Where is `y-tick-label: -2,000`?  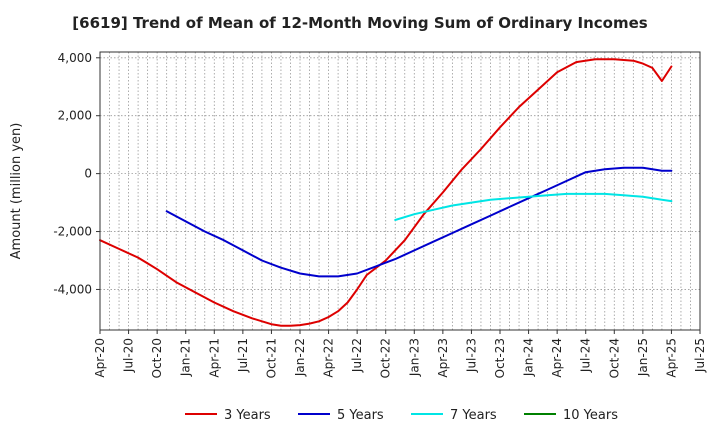
y-tick-label: -2,000 is located at coordinates (72, 232).